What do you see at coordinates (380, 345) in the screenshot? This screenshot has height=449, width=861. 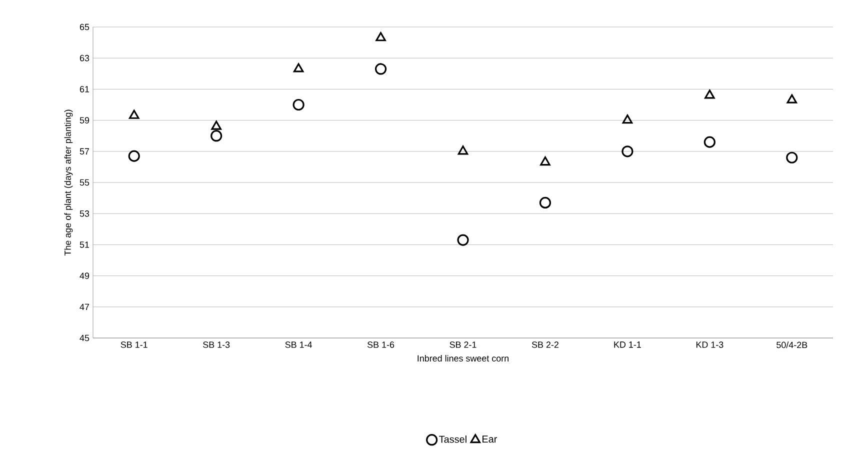 I see `x-tick-label: SB 1-6` at bounding box center [380, 345].